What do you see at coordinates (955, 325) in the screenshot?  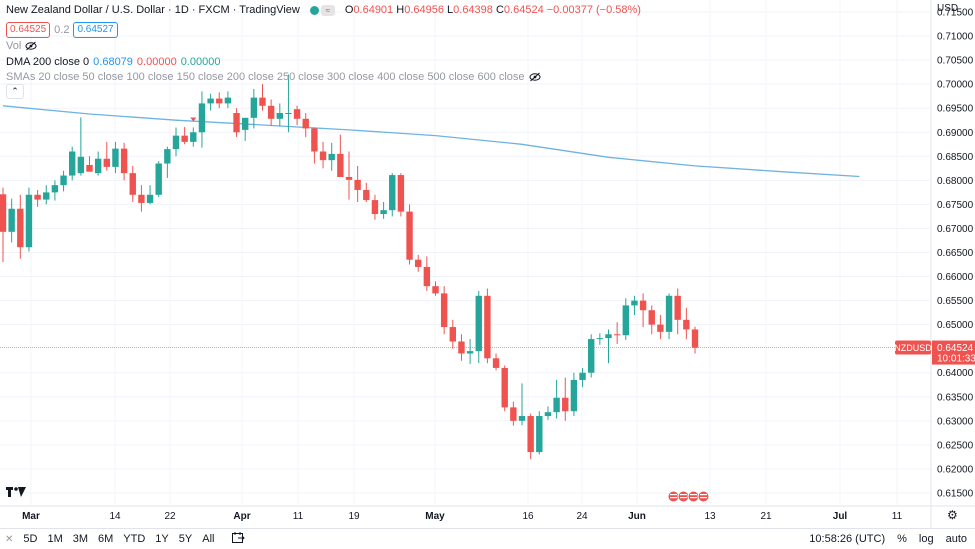 I see `price-tick-label: 0.65000` at bounding box center [955, 325].